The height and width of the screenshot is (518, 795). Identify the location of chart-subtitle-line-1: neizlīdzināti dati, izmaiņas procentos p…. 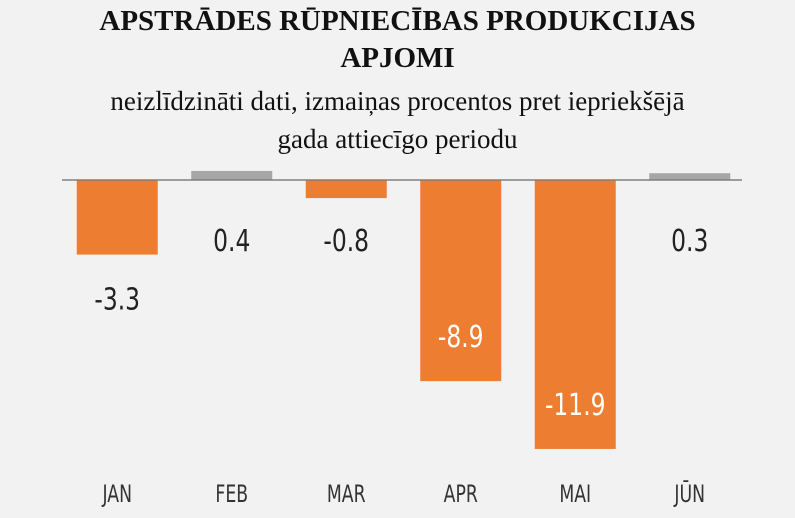
(397, 101).